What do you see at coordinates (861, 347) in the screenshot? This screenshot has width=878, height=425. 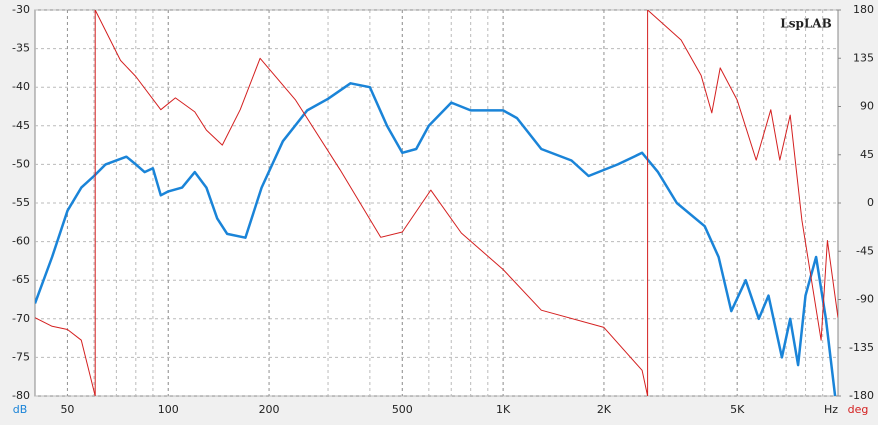 I see `y2-tick-label: -135` at bounding box center [861, 347].